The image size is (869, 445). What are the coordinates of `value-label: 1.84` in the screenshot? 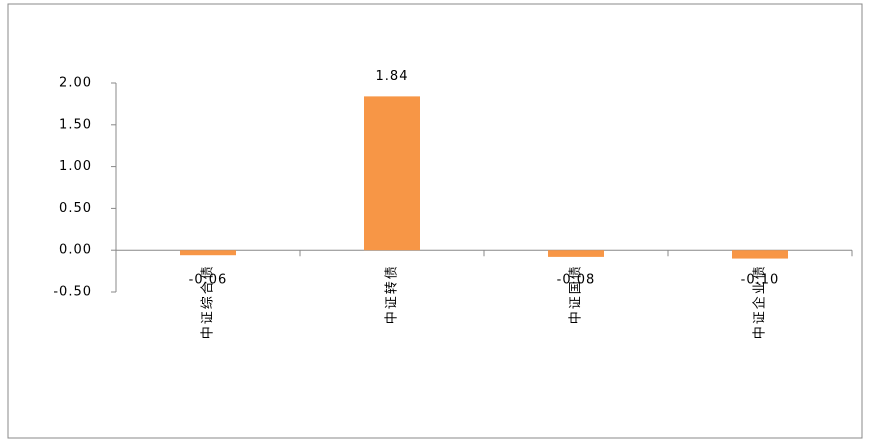 It's located at (392, 76).